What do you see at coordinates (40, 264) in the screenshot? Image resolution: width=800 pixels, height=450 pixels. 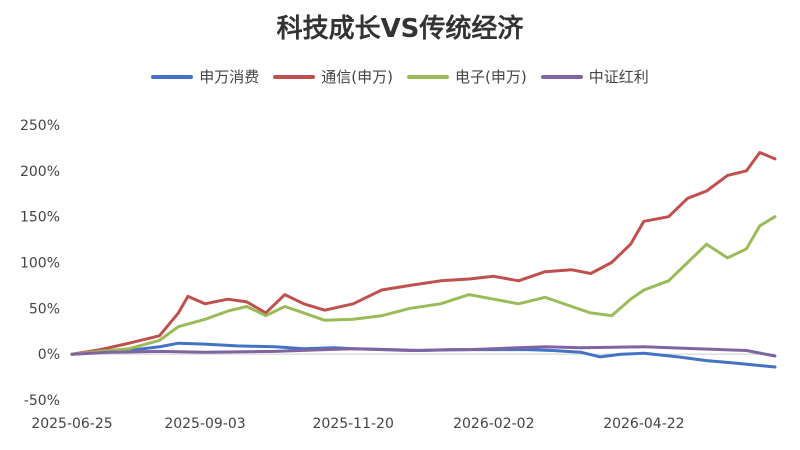 I see `y-tick-label: 100%` at bounding box center [40, 264].